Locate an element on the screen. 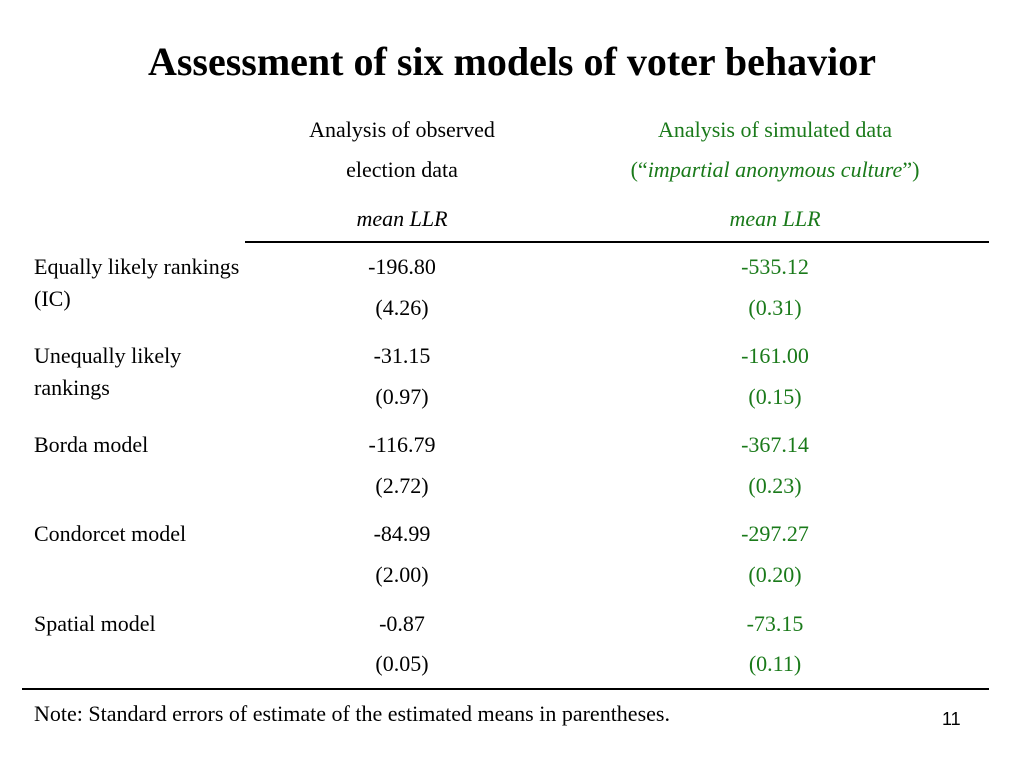  observed-se: (0.05) is located at coordinates (402, 663).